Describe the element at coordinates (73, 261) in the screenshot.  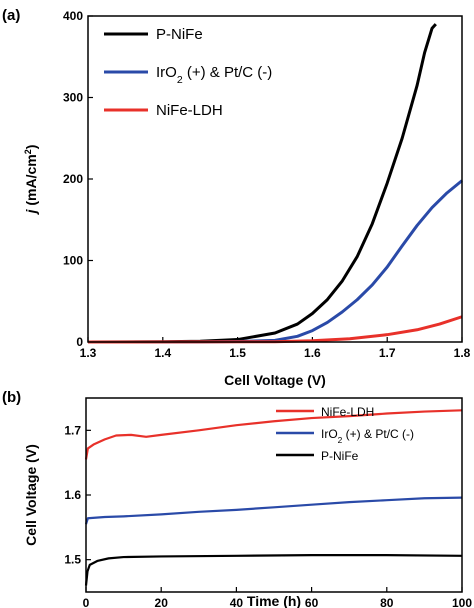
I see `y-tick-label: 100` at that location.